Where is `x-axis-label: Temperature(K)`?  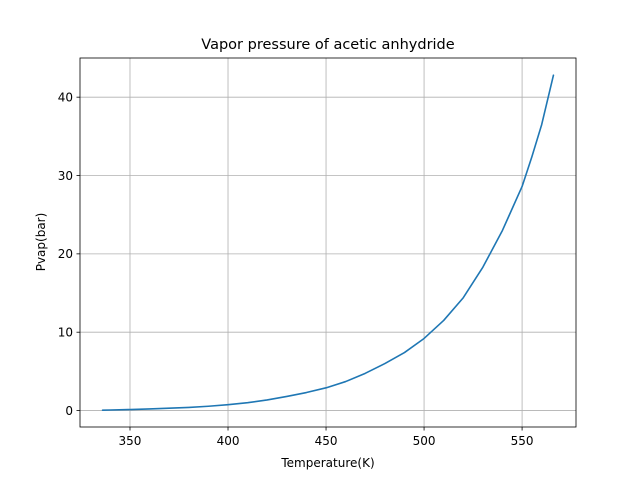
x-axis-label: Temperature(K) is located at coordinates (327, 463).